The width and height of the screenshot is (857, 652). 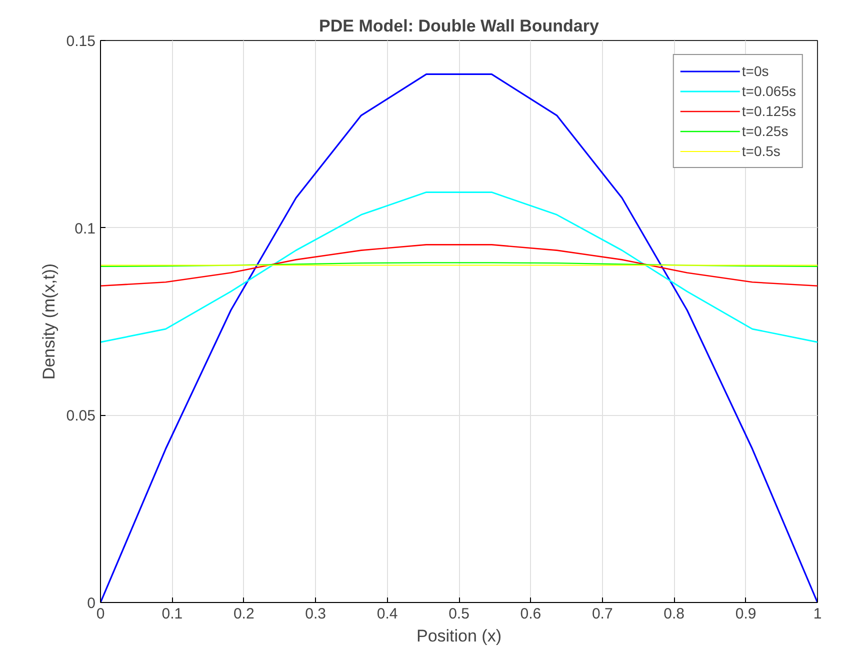 What do you see at coordinates (761, 151) in the screenshot?
I see `legend-label: t=0.5s` at bounding box center [761, 151].